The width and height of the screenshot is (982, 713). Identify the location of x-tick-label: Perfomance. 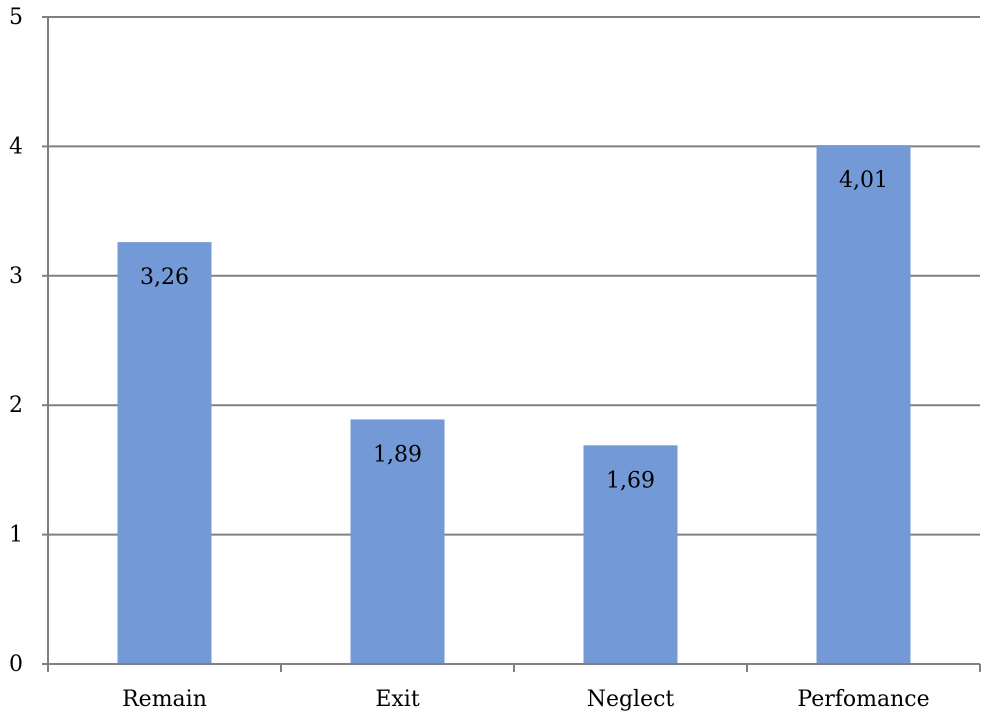
(863, 699).